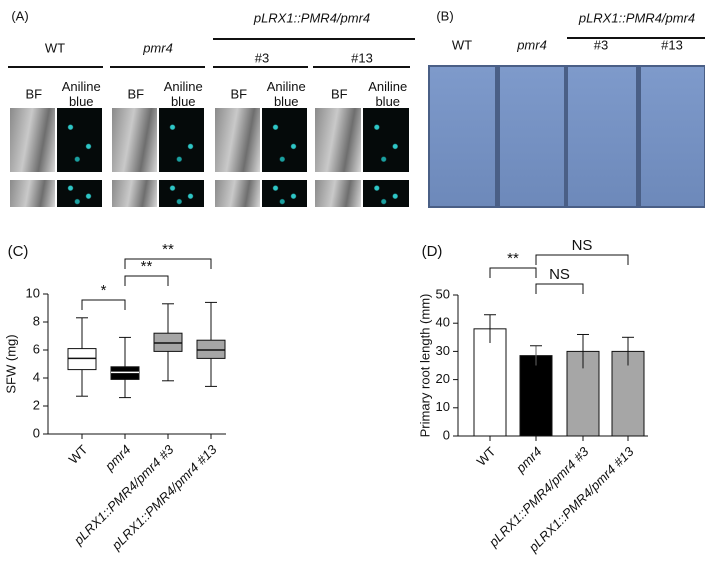 Image resolution: width=709 pixels, height=574 pixels. Describe the element at coordinates (36, 376) in the screenshot. I see `y-tick-label: 4` at that location.